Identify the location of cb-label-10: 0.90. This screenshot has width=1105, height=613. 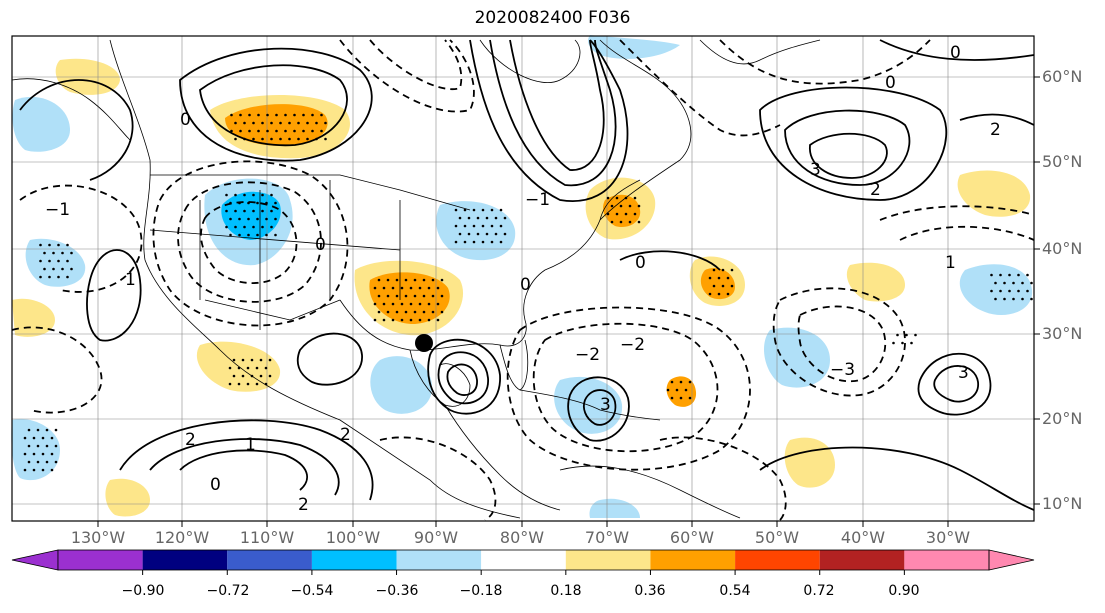
(904, 591).